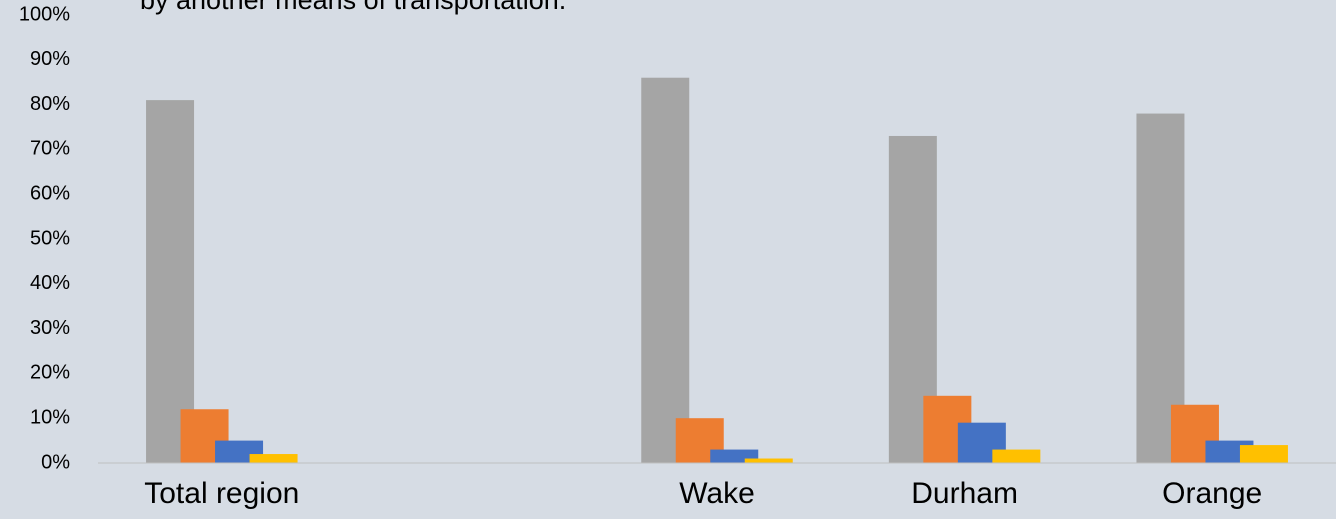 This screenshot has width=1336, height=519. I want to click on y-tick-label: 90%, so click(50, 59).